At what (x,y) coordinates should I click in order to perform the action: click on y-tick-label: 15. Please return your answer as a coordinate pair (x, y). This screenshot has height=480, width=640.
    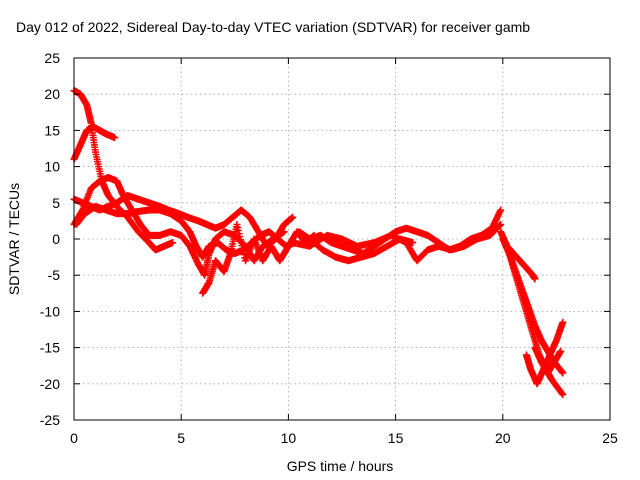
    Looking at the image, I should click on (52, 130).